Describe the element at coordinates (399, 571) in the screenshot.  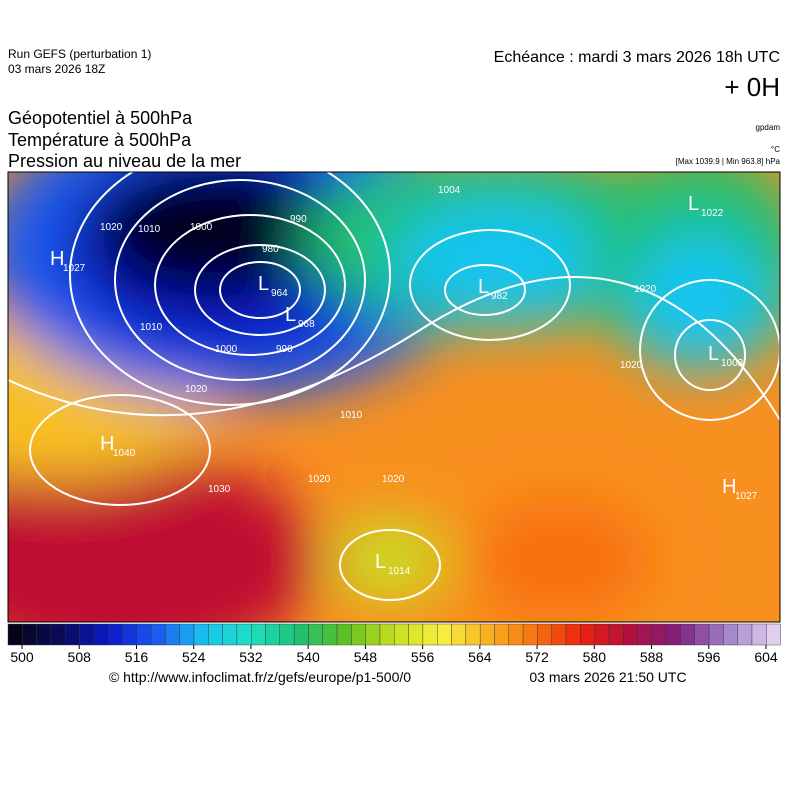
I see `center-value: 1014` at that location.